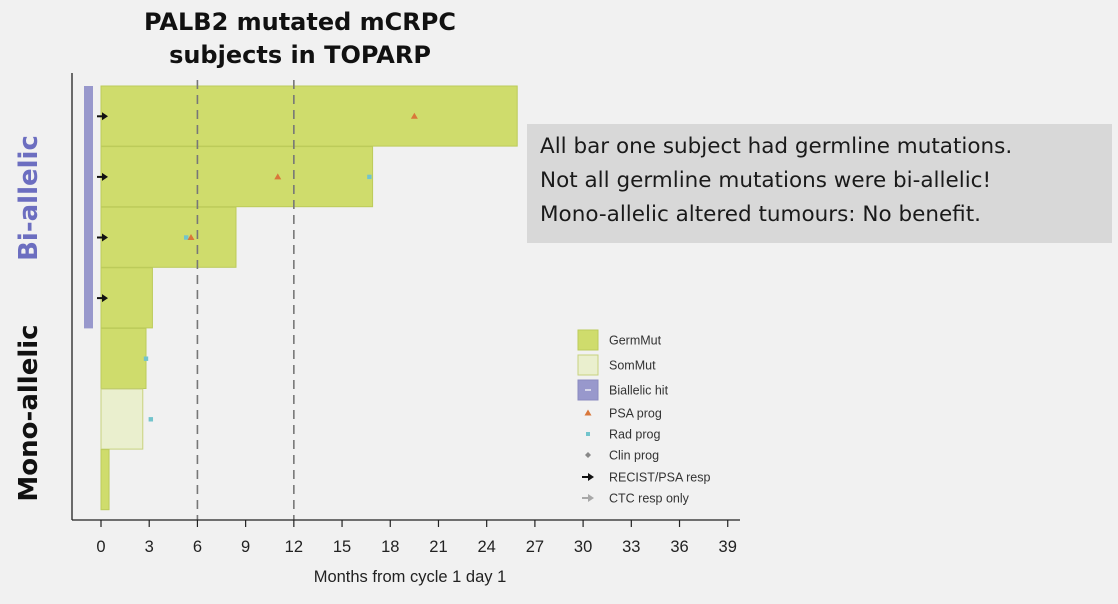 Image resolution: width=1118 pixels, height=604 pixels. Describe the element at coordinates (679, 547) in the screenshot. I see `x-tick-label: 36` at that location.